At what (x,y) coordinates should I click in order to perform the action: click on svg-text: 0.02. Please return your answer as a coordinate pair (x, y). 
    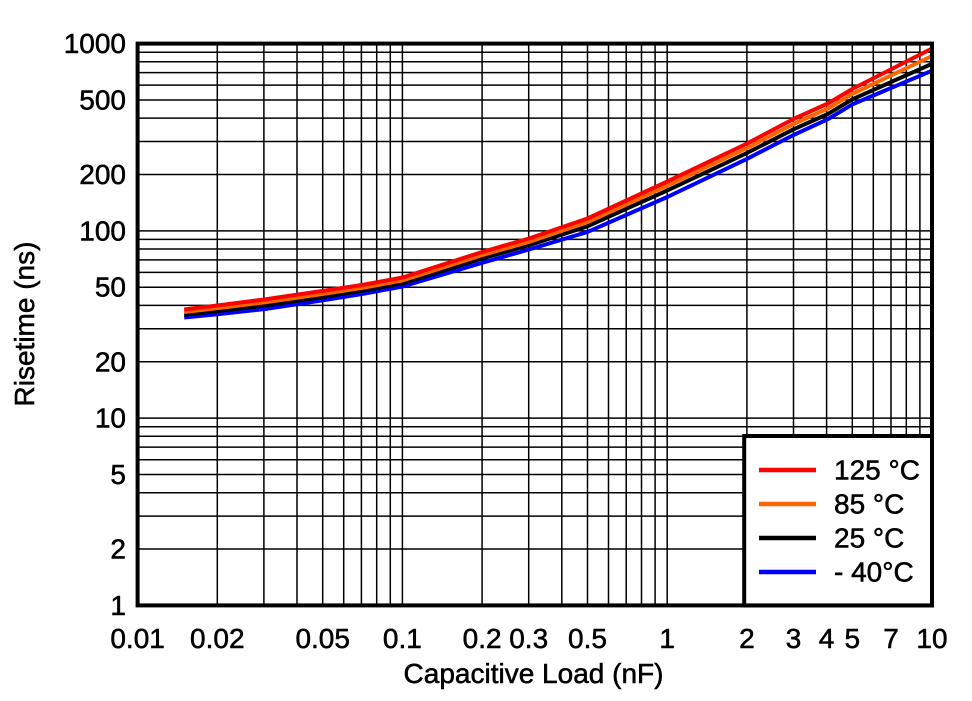
    Looking at the image, I should click on (217, 638).